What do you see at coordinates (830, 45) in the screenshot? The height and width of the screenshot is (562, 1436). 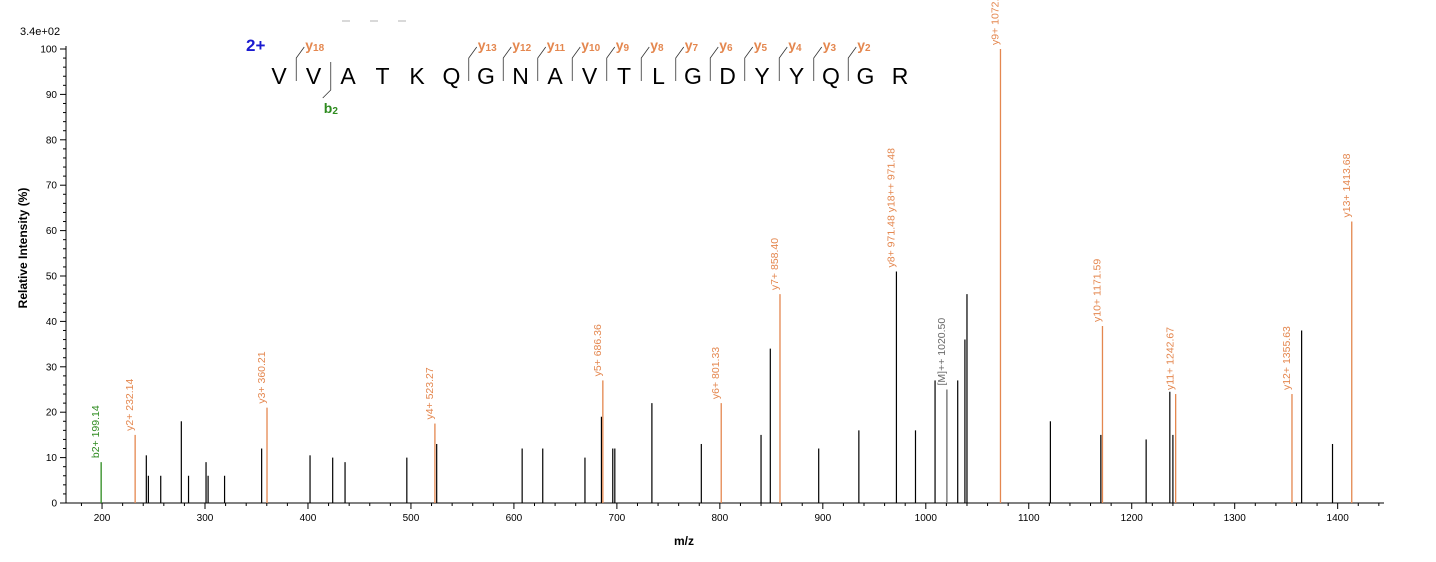 I see `y-fragment-label: y3` at bounding box center [830, 45].